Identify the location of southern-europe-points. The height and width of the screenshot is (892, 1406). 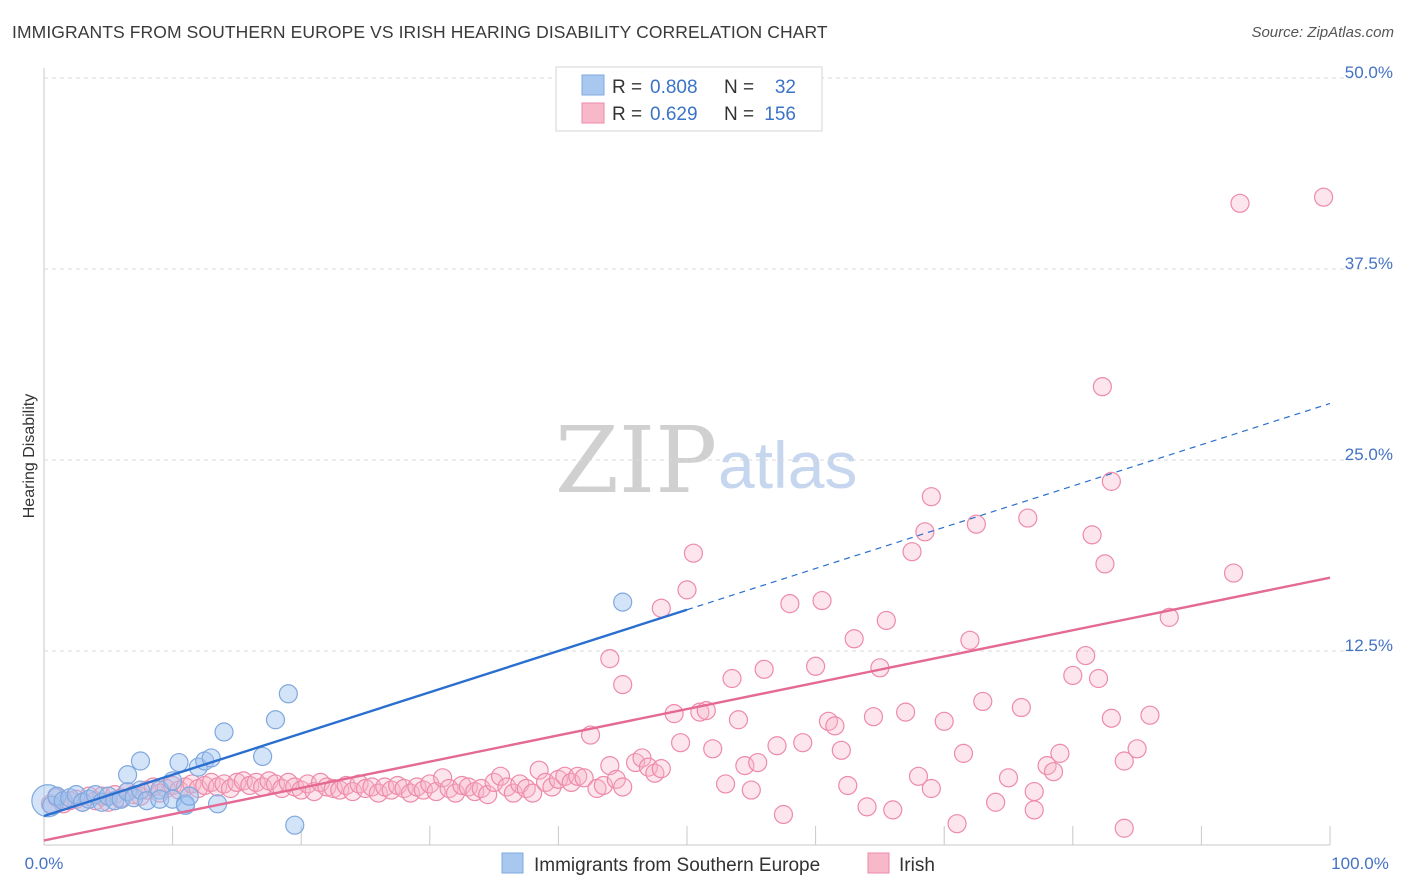
(332, 713).